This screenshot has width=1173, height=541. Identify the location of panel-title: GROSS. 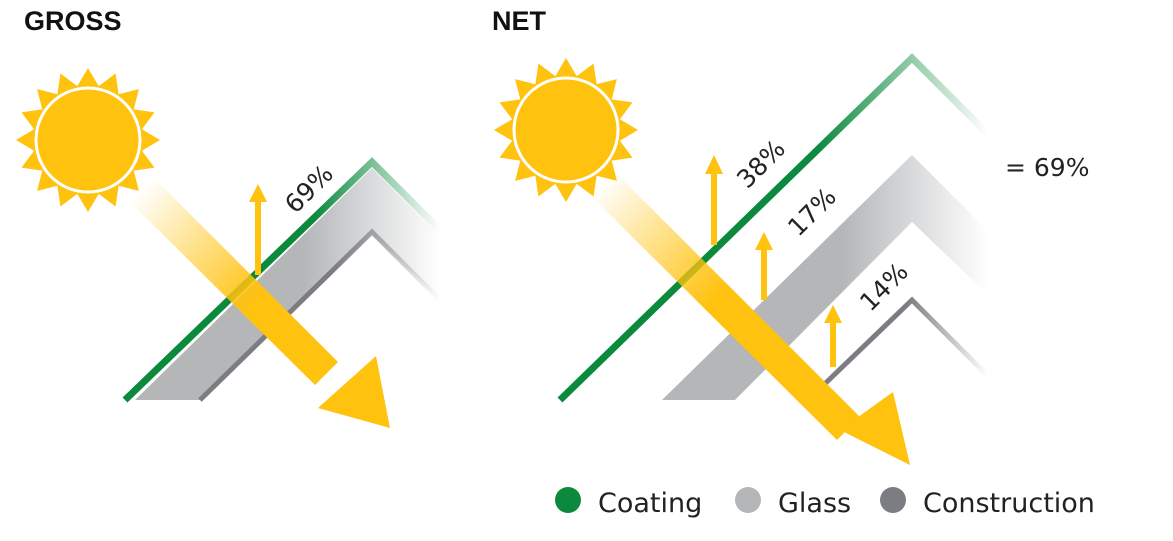
(73, 21).